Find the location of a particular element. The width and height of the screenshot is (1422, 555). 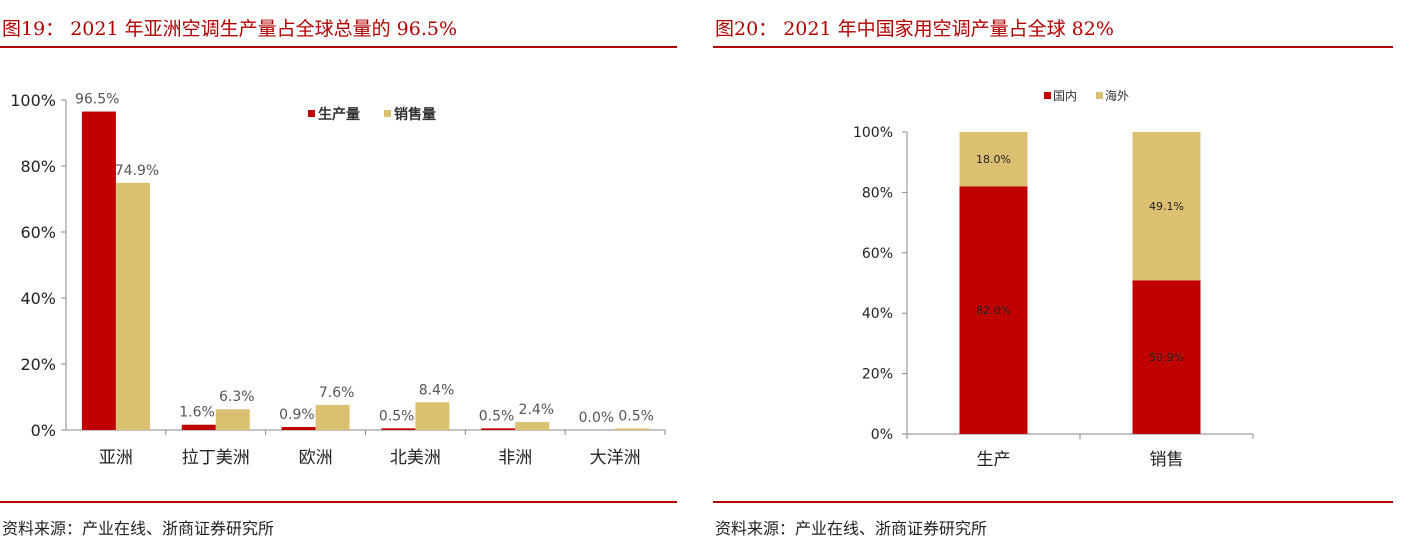

data-label: 0.0% is located at coordinates (597, 418).